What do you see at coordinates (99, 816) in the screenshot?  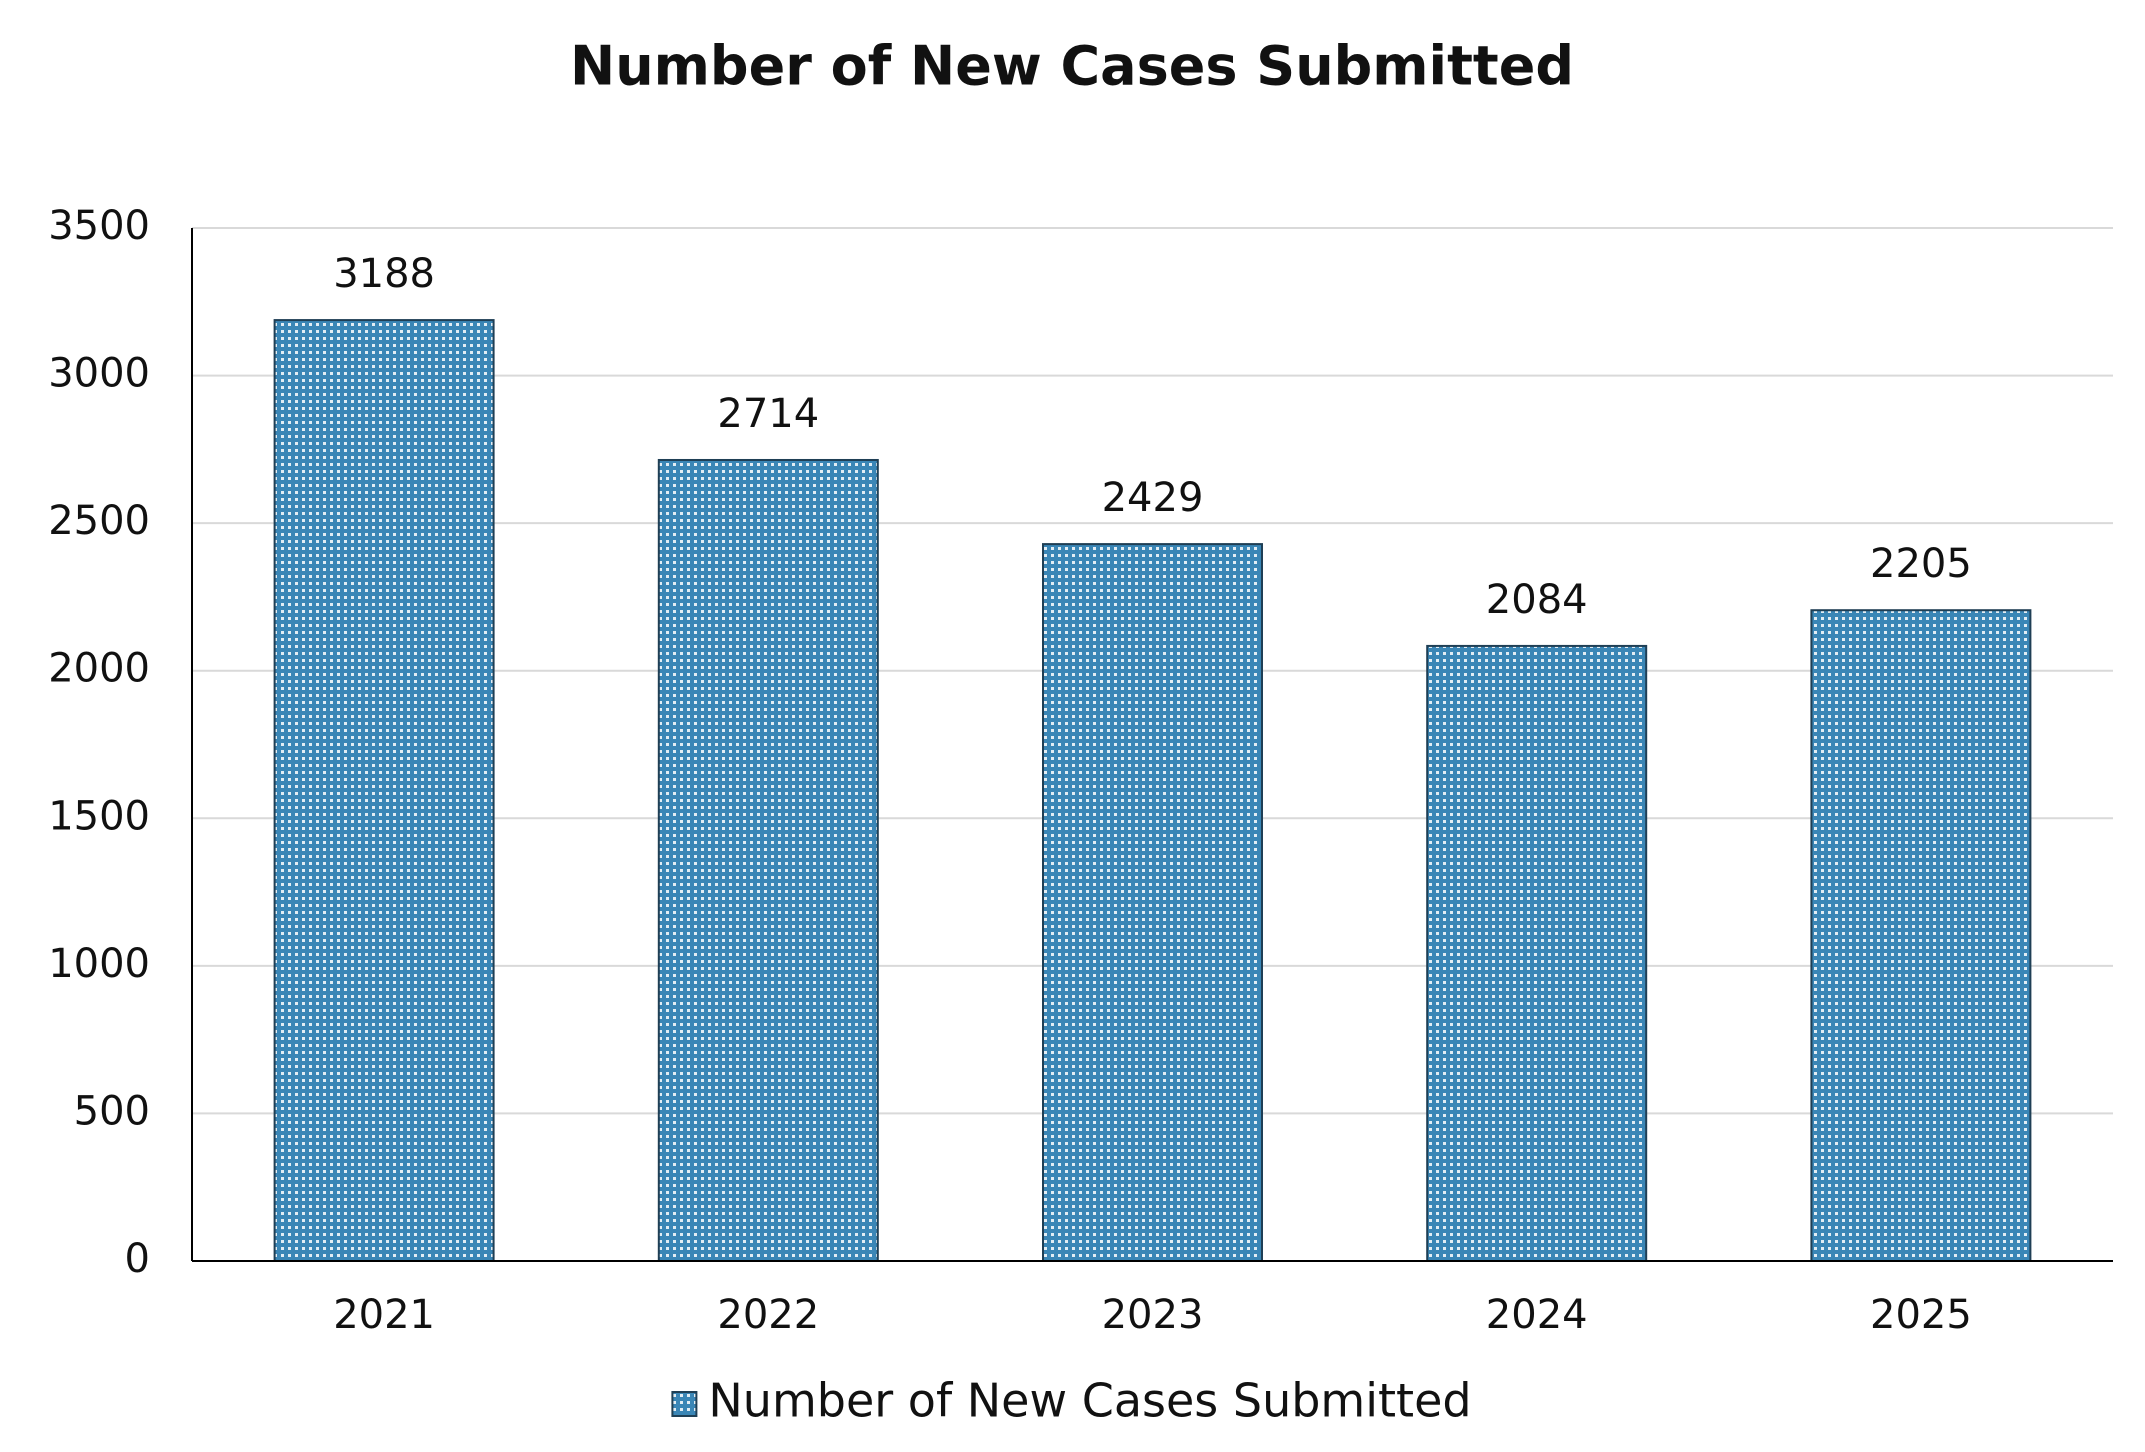 I see `y-tick-label: 1500` at bounding box center [99, 816].